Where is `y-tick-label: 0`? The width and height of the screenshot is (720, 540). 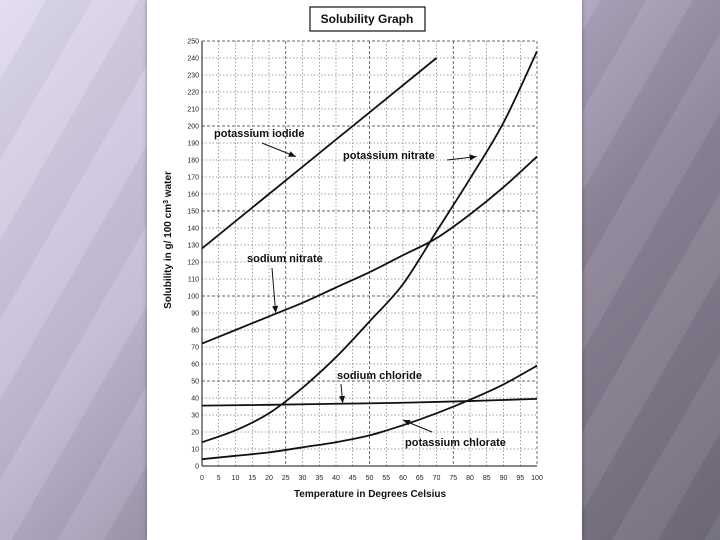 y-tick-label: 0 is located at coordinates (197, 467).